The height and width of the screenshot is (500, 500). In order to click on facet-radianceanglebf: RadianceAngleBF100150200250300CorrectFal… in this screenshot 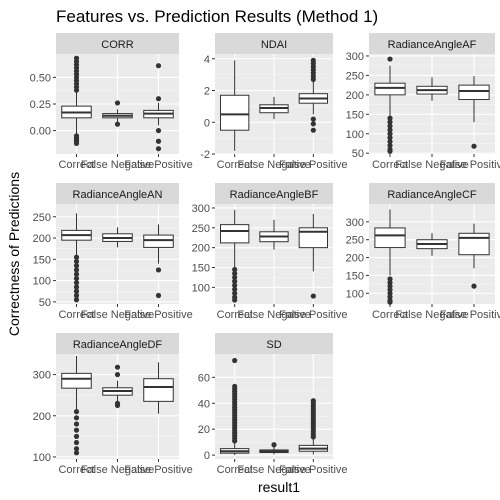, I will do `click(270, 252)`.